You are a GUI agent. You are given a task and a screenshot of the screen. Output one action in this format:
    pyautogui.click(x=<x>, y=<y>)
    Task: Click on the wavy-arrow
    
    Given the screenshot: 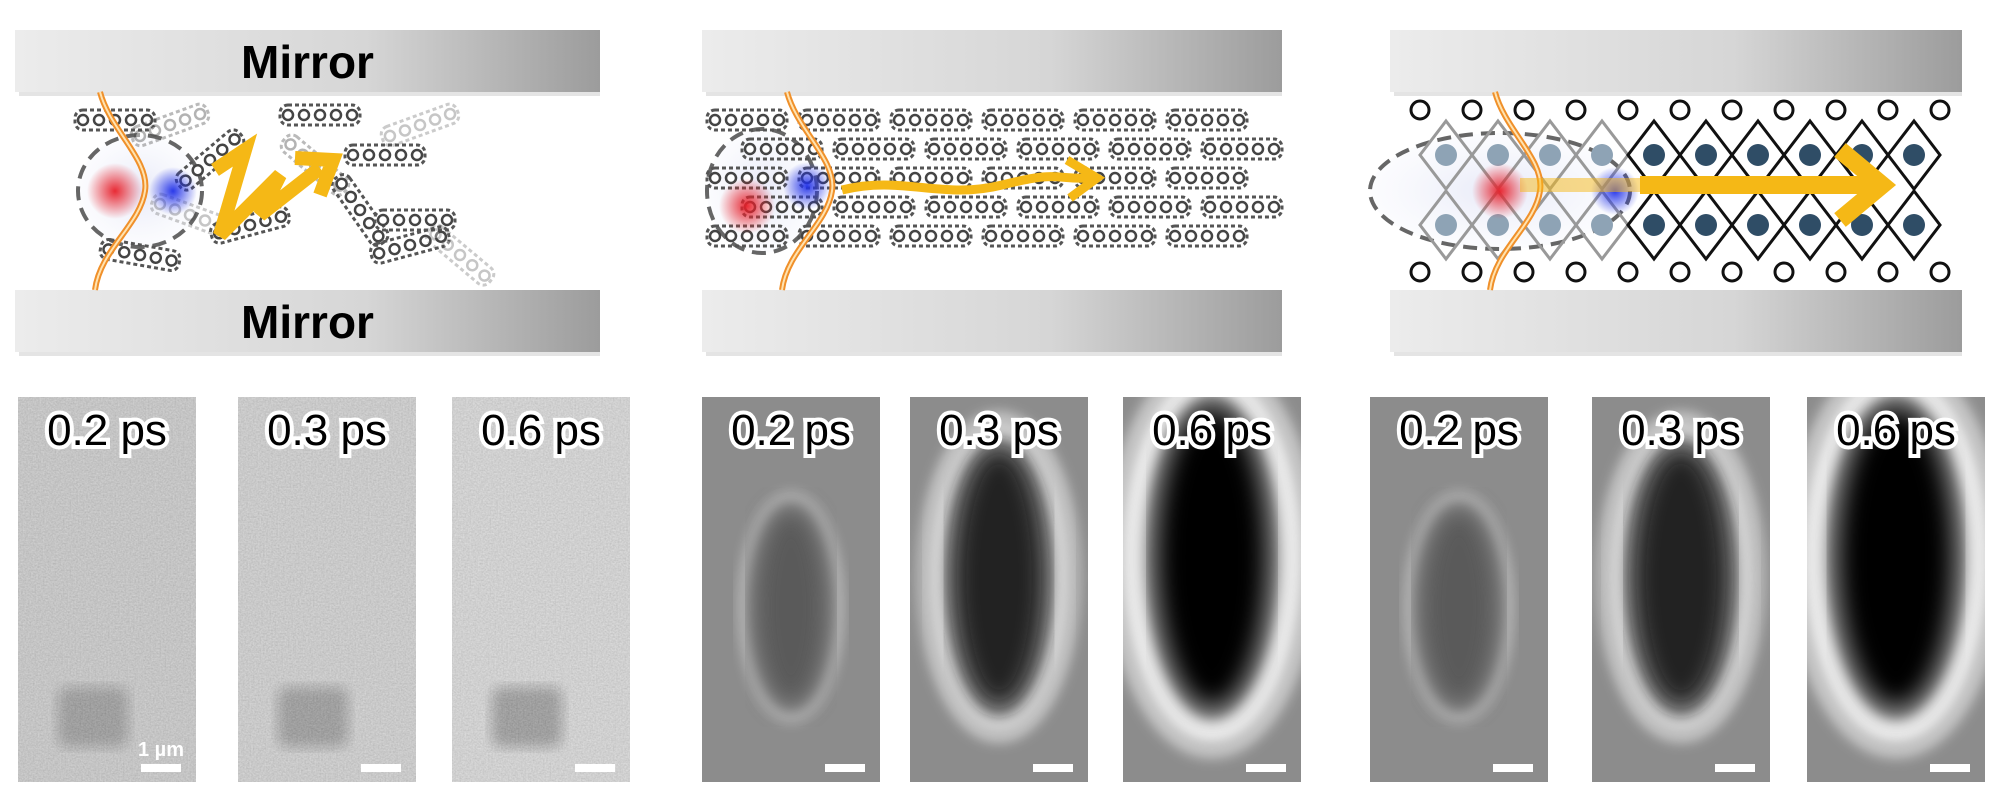 What is the action you would take?
    pyautogui.click(x=966, y=183)
    